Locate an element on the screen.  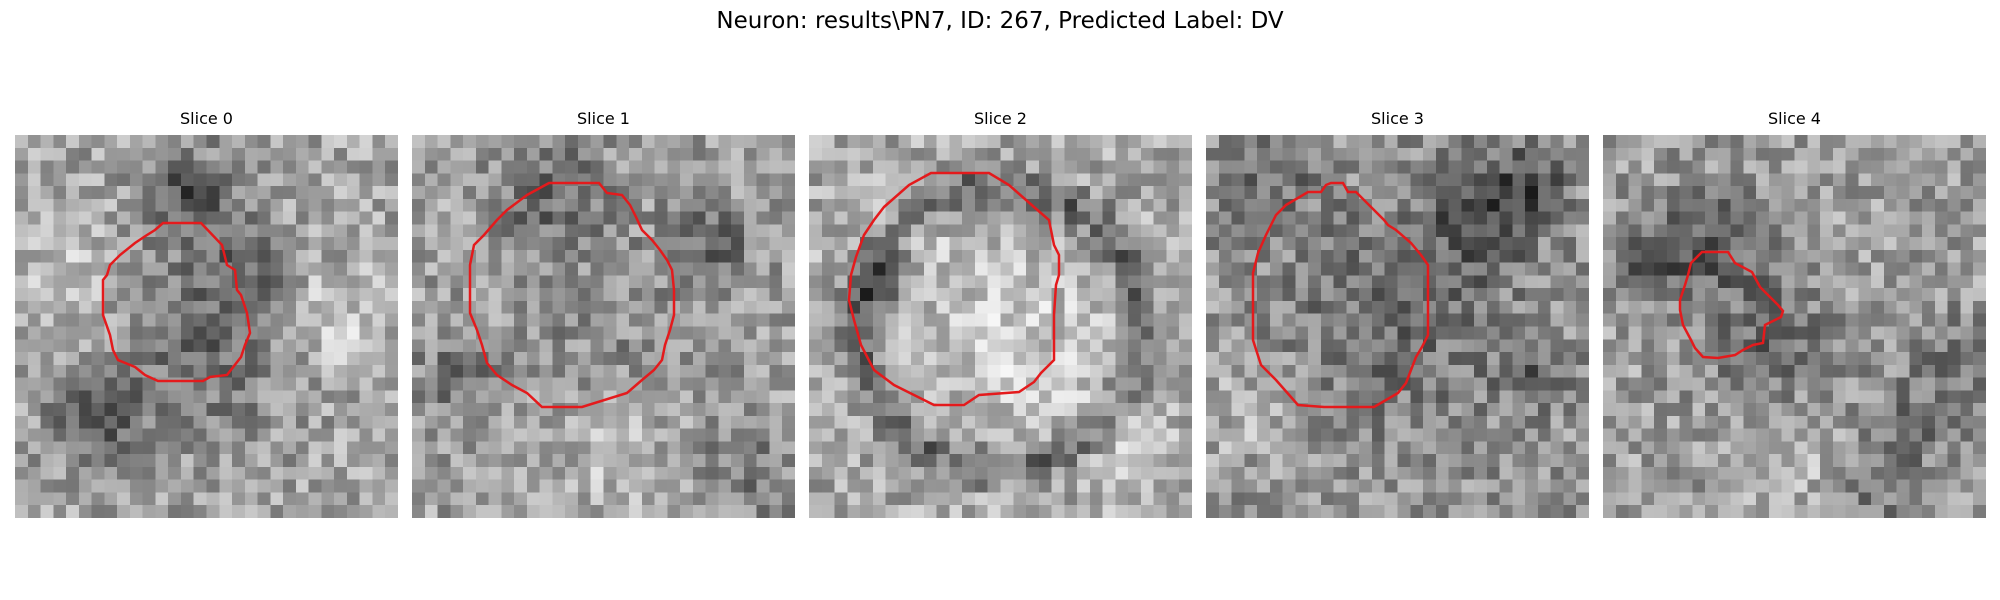
slice-title: Slice 1 is located at coordinates (603, 118).